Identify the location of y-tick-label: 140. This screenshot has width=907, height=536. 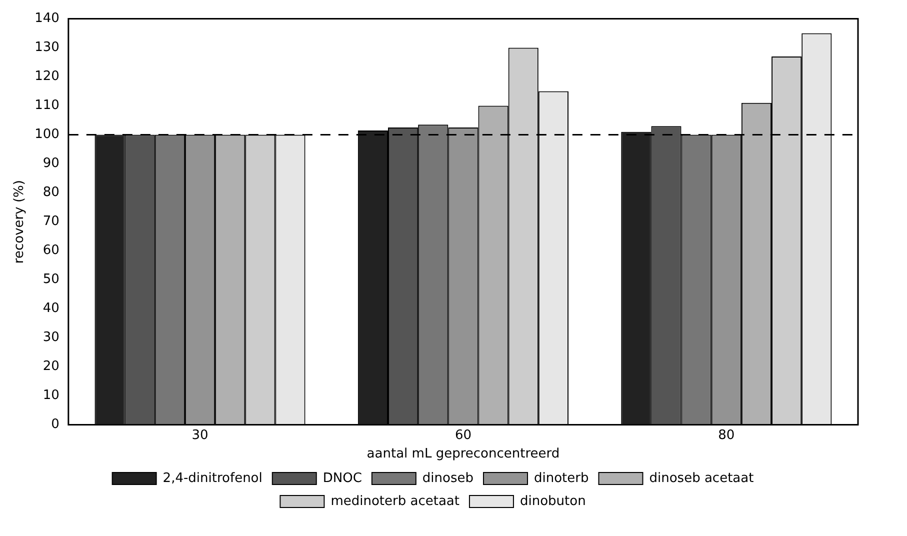
(47, 18).